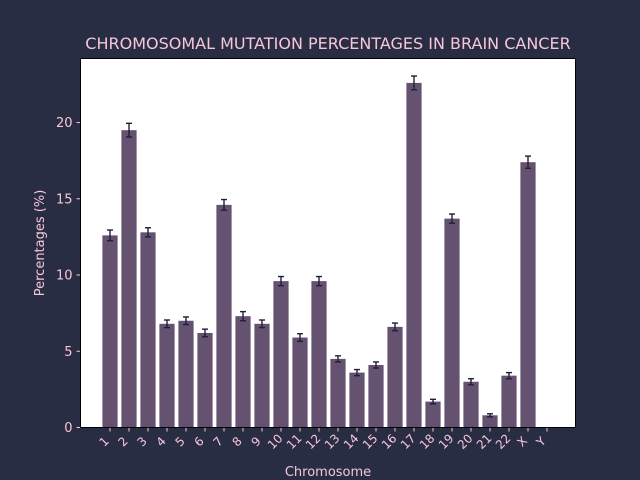  What do you see at coordinates (522, 442) in the screenshot?
I see `x-tick-label-X: X` at bounding box center [522, 442].